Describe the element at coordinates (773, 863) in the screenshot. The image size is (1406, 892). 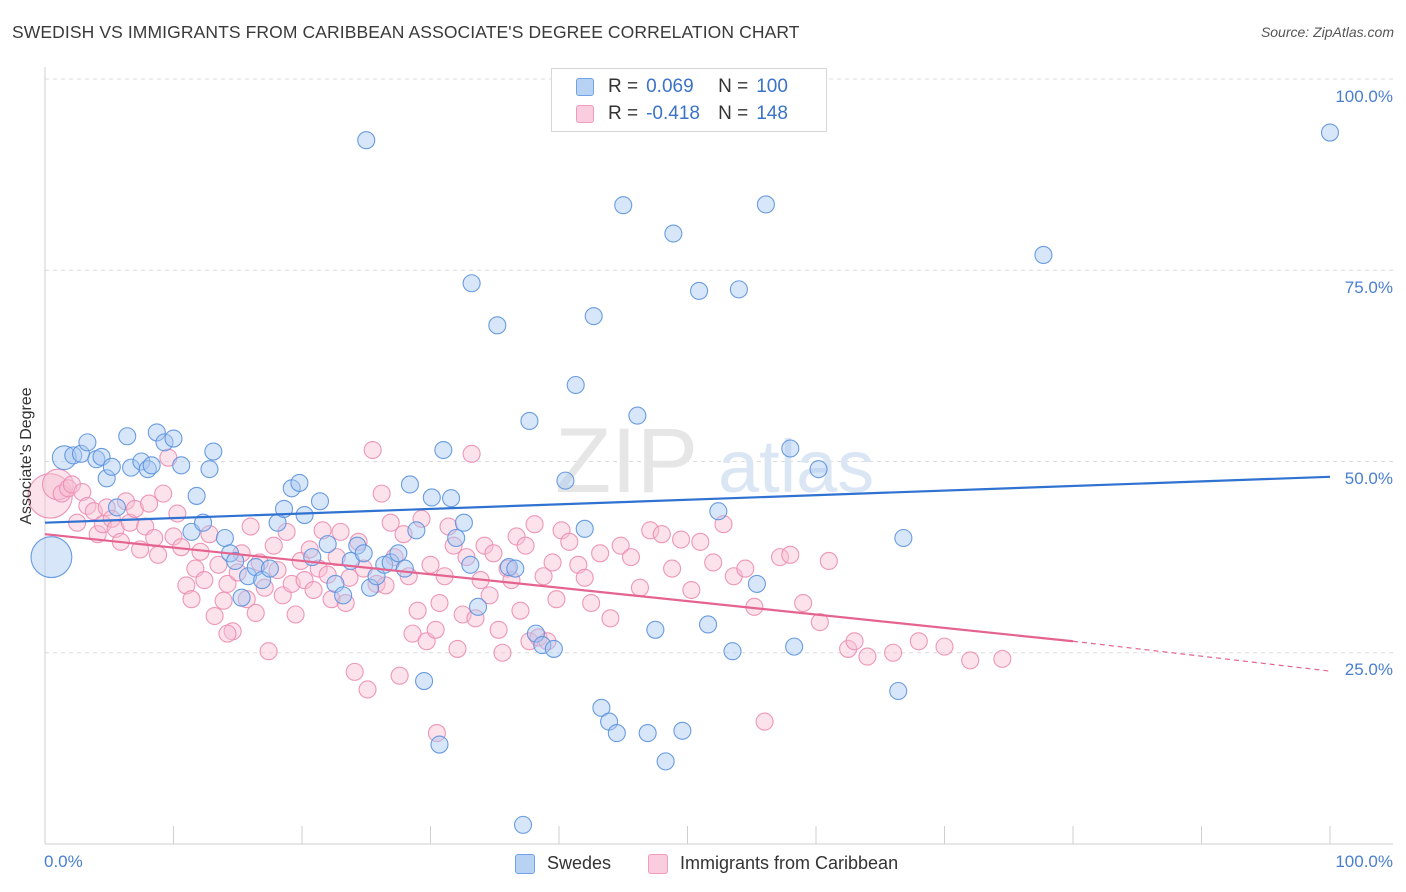
I see `bottom-legend-caribbean: Immigrants from Caribbean` at that location.